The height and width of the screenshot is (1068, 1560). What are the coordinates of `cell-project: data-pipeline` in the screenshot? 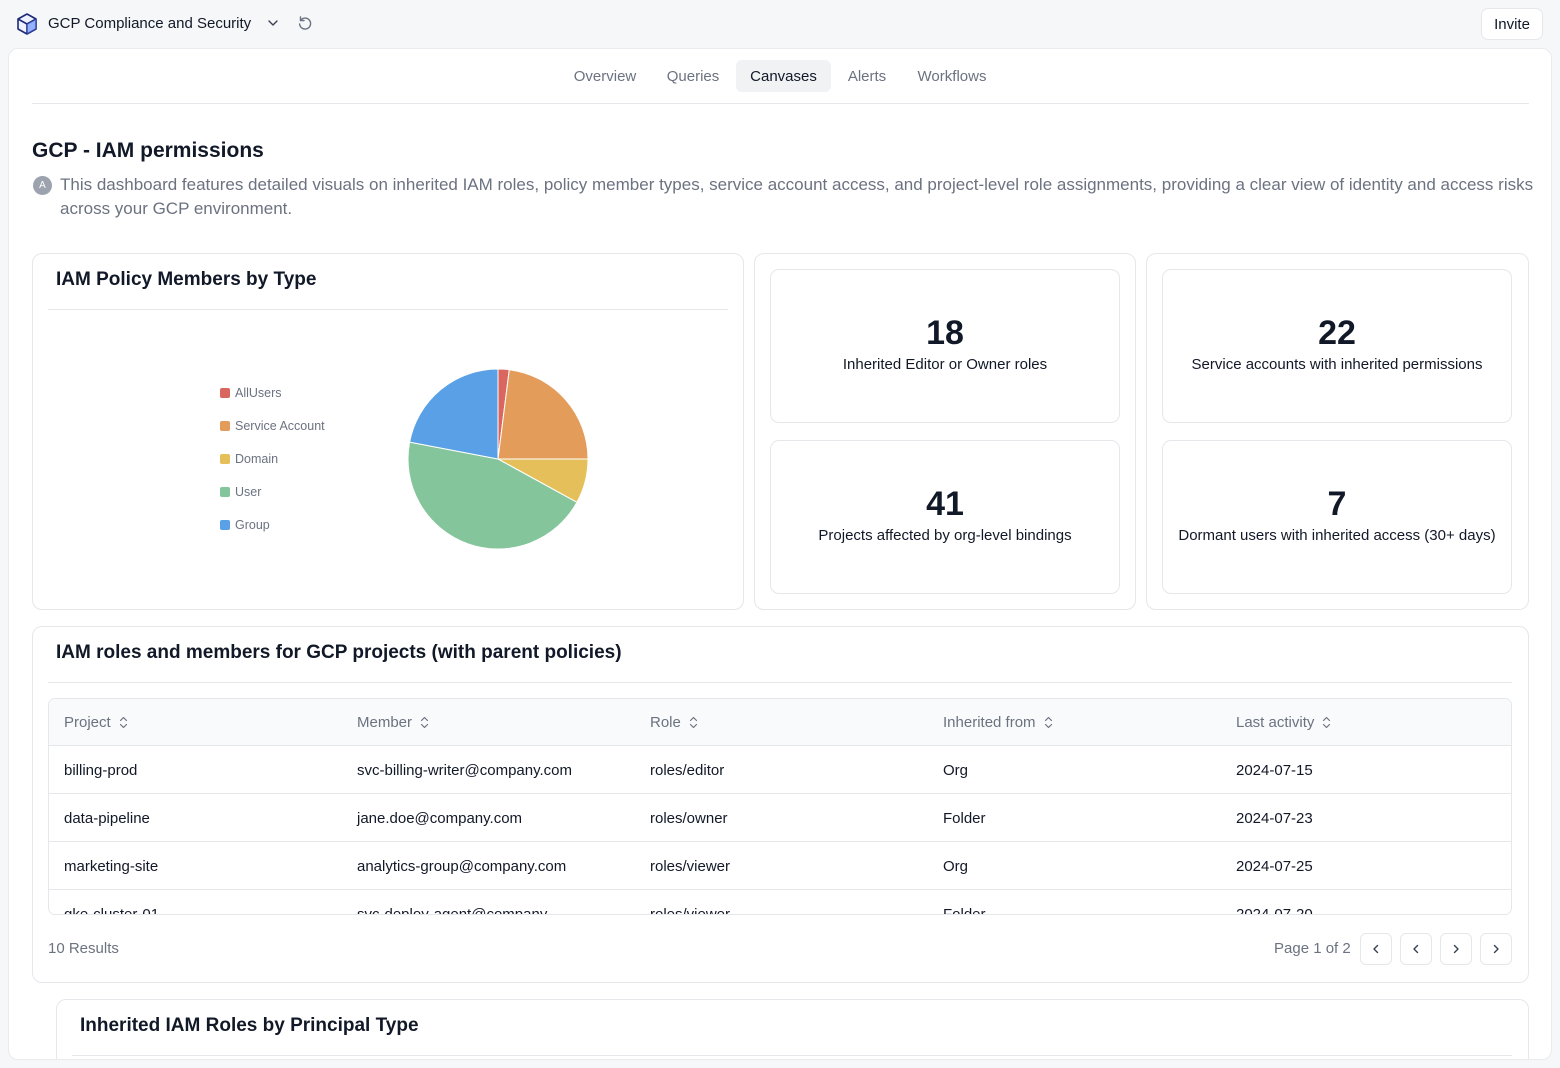 It's located at (107, 818).